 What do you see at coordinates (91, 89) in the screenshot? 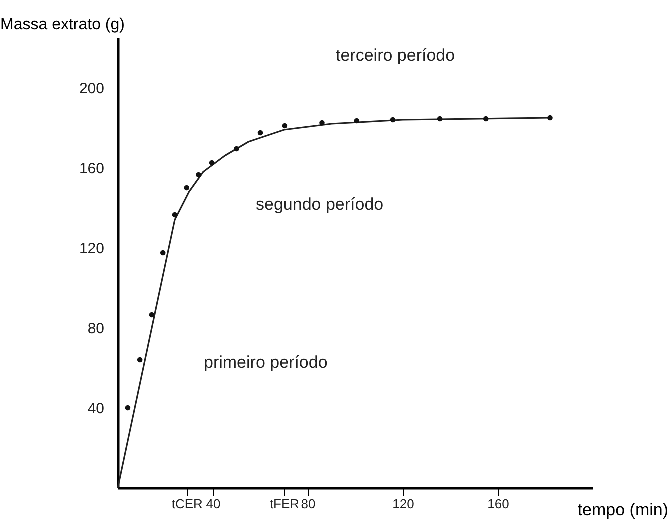
I see `y-tick-label: 200` at bounding box center [91, 89].